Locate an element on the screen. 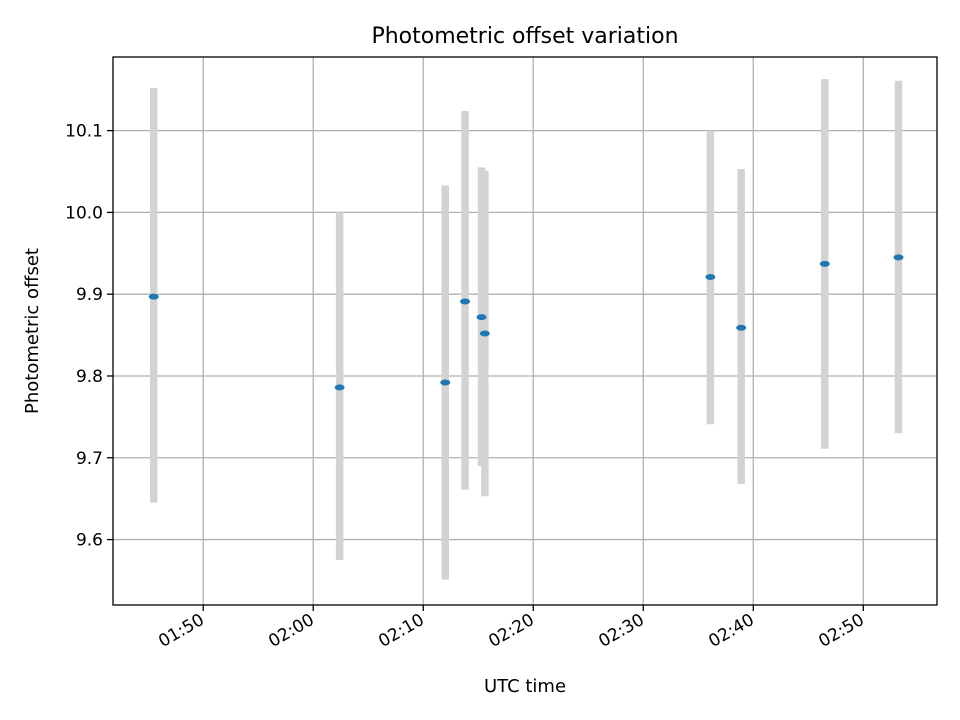 This screenshot has height=720, width=960. x-tick-label: 02:20 is located at coordinates (511, 631).